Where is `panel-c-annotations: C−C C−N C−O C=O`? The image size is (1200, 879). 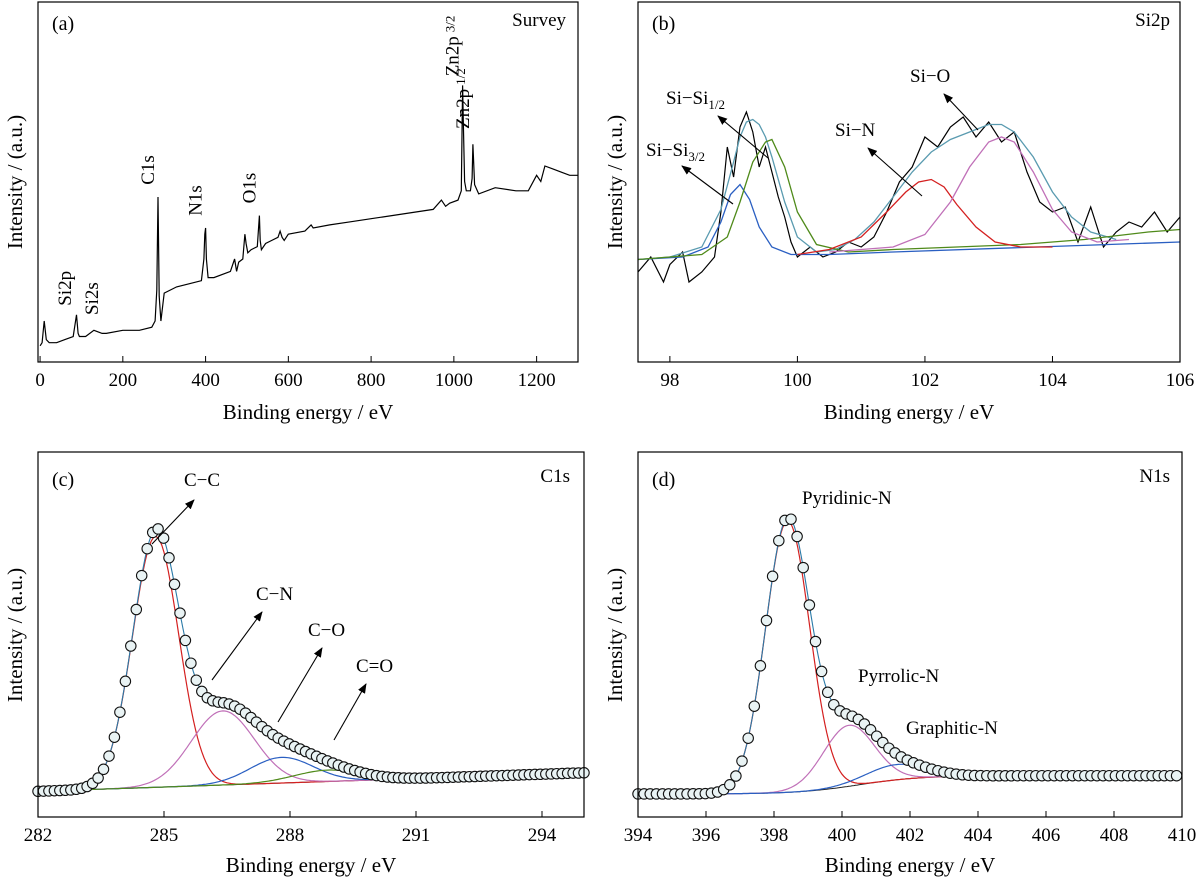 panel-c-annotations: C−C C−N C−O C=O is located at coordinates (272, 605).